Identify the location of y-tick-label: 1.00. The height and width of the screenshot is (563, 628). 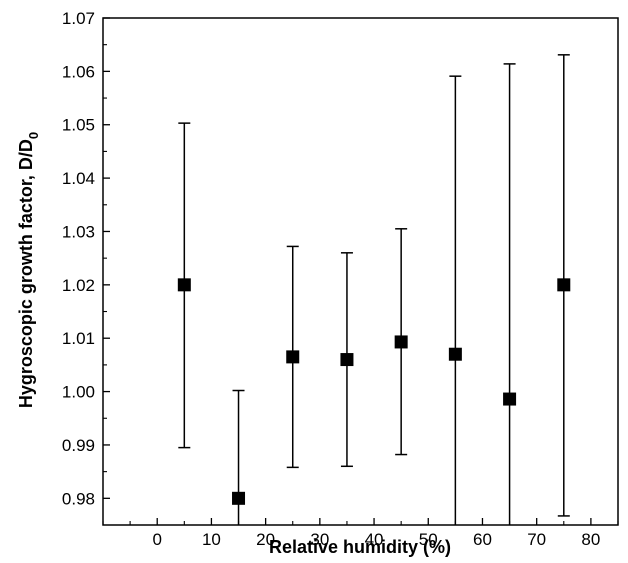
(78, 392).